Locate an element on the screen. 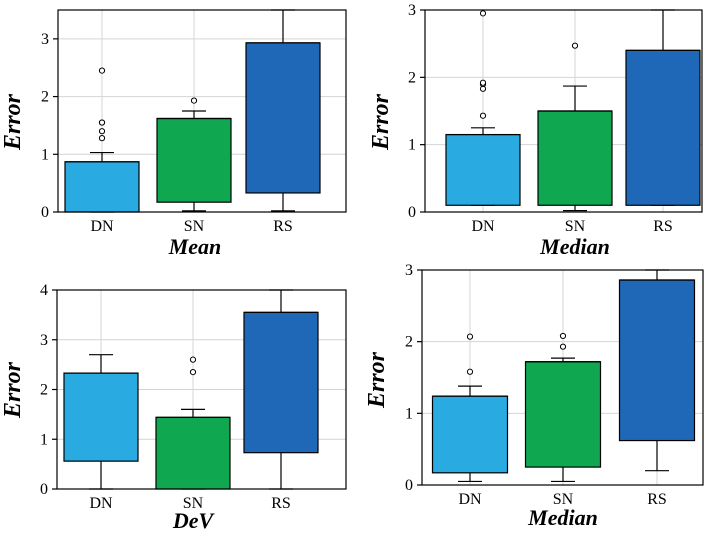 This screenshot has height=537, width=713. x-axis-label: DeV is located at coordinates (194, 520).